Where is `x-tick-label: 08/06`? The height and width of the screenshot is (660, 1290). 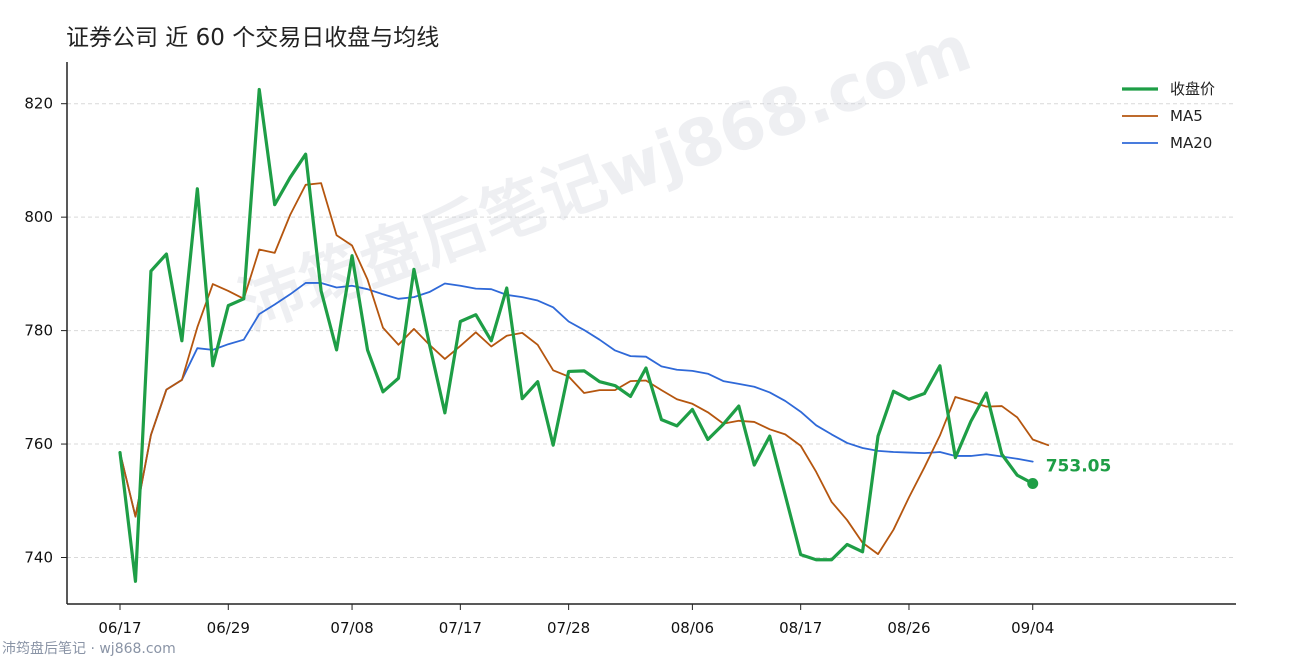
x-tick-label: 08/06 is located at coordinates (692, 628).